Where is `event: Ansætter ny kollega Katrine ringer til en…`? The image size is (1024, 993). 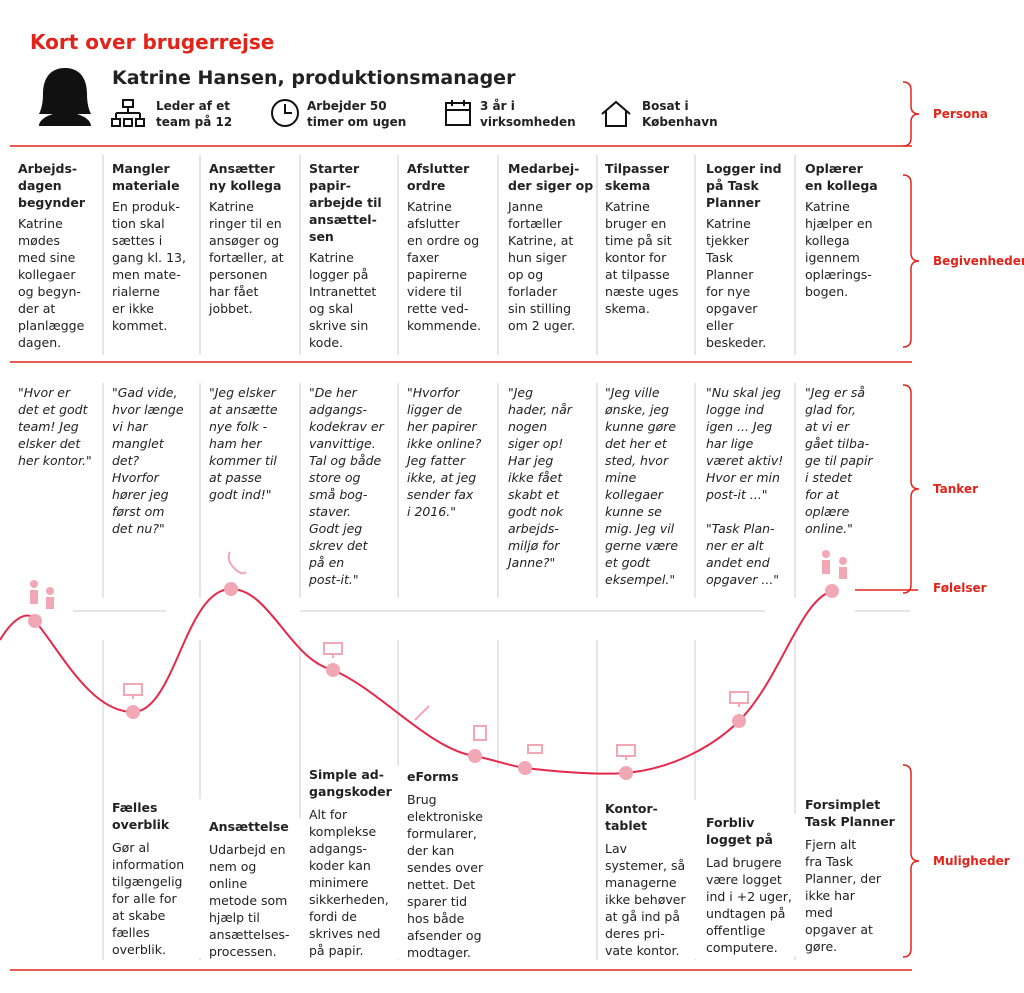 event: Ansætter ny kollega Katrine ringer til en… is located at coordinates (255, 238).